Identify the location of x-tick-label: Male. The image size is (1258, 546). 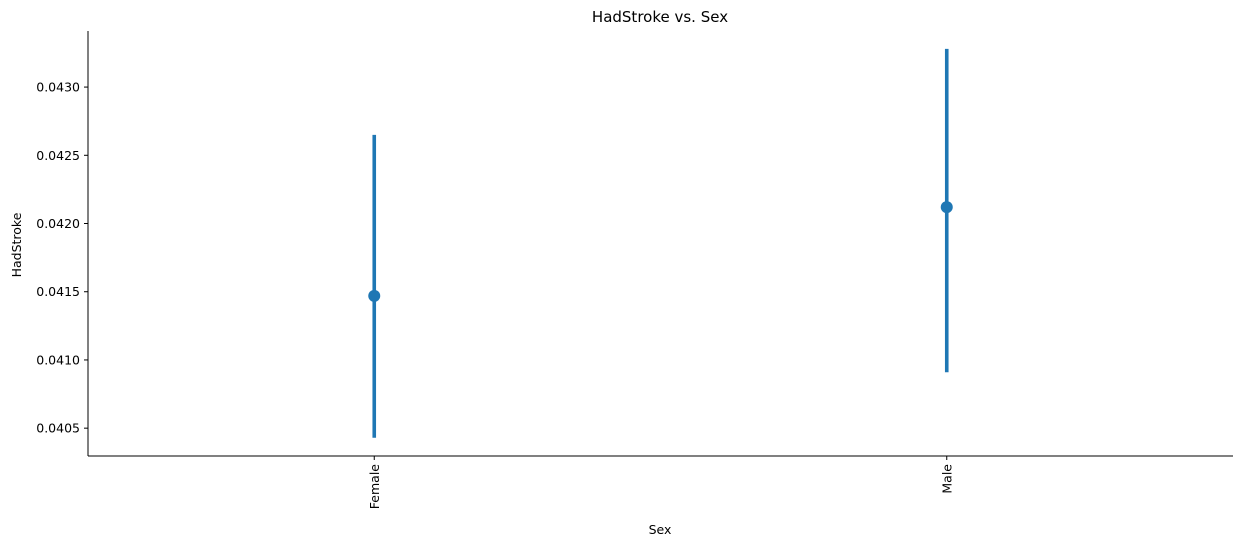
(946, 479).